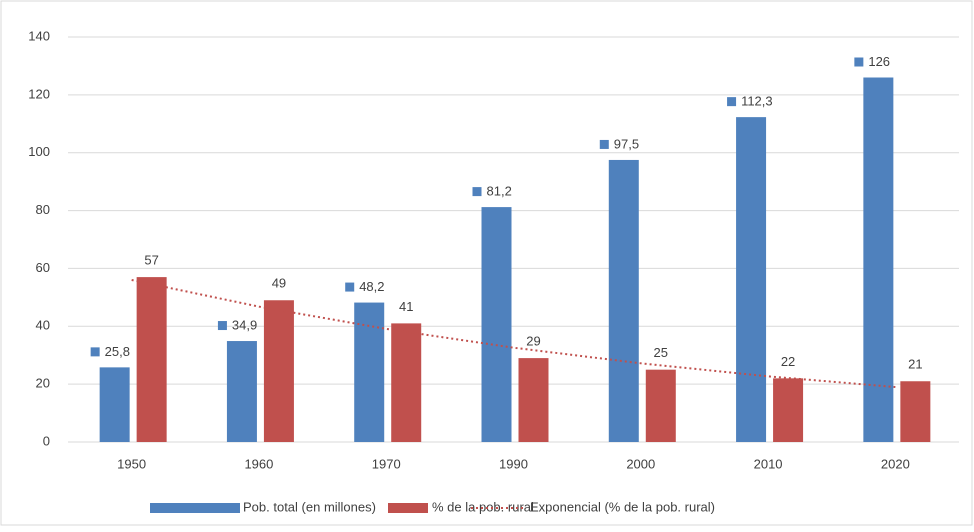 The height and width of the screenshot is (532, 974). I want to click on value-label: 25,8, so click(117, 351).